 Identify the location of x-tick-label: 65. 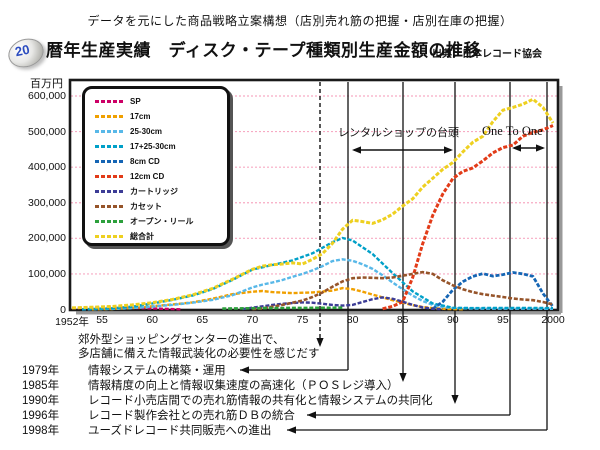
(202, 320).